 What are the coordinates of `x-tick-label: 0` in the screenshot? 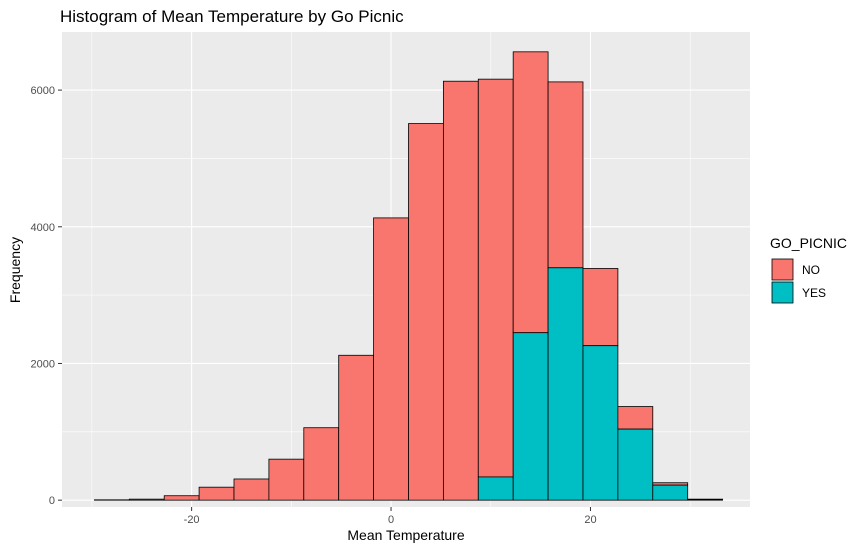 It's located at (391, 520).